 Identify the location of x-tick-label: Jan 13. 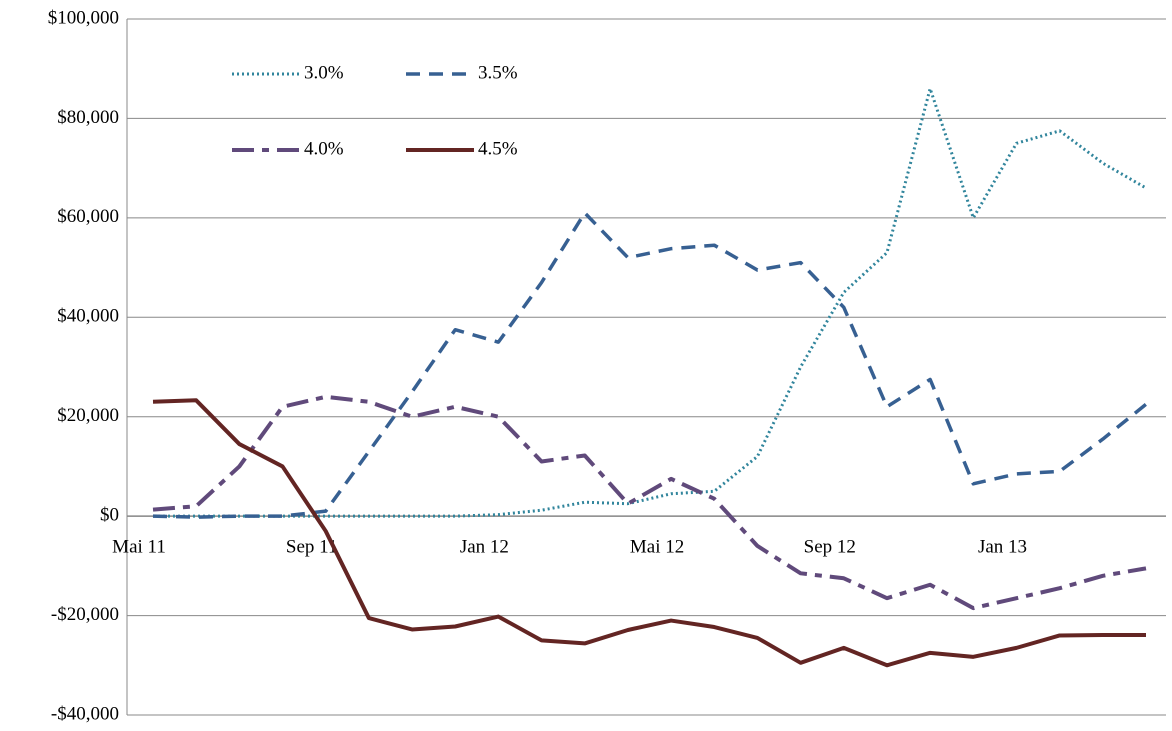
(1002, 547).